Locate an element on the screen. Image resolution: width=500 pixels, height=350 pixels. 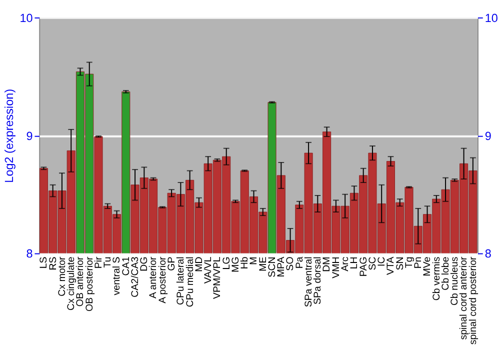
x-tick-label: MVe is located at coordinates (428, 266).